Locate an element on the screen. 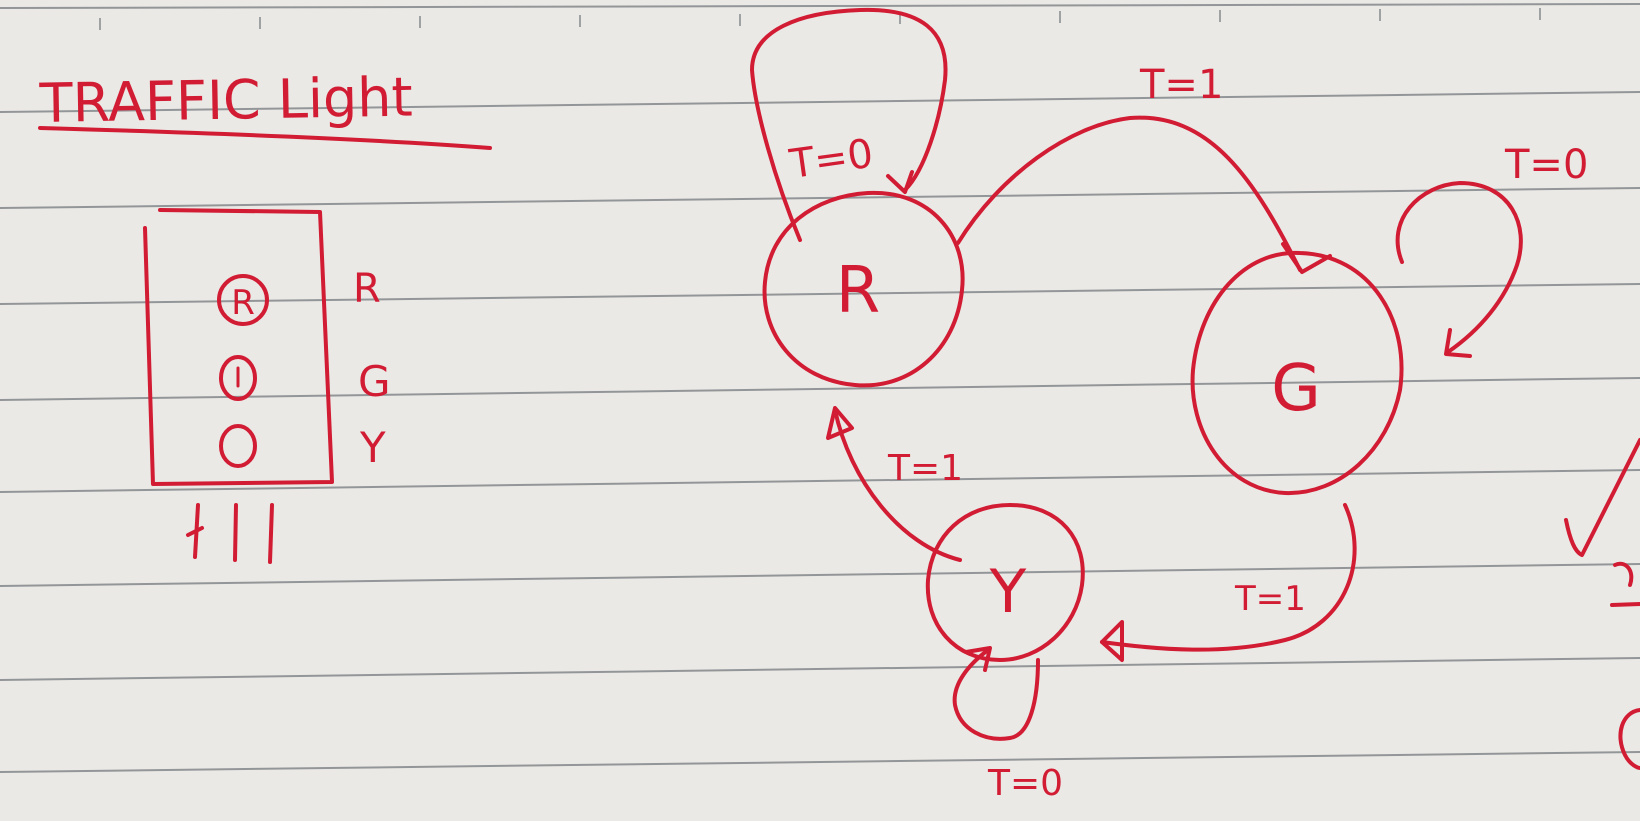 This screenshot has height=821, width=1640. state-y: Y is located at coordinates (1005, 582).